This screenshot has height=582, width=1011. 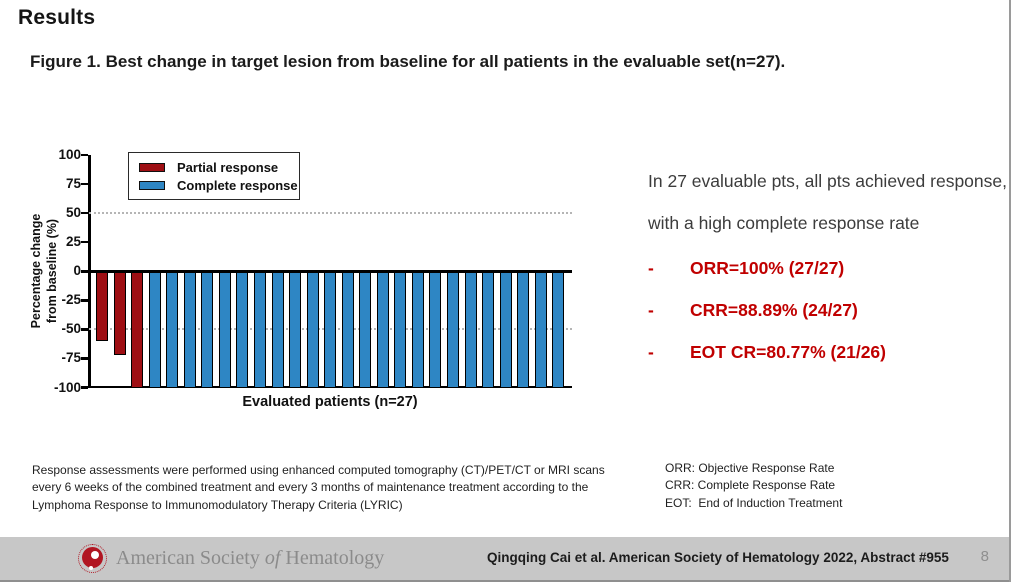 What do you see at coordinates (277, 329) in the screenshot?
I see `bar-patient-11-complete` at bounding box center [277, 329].